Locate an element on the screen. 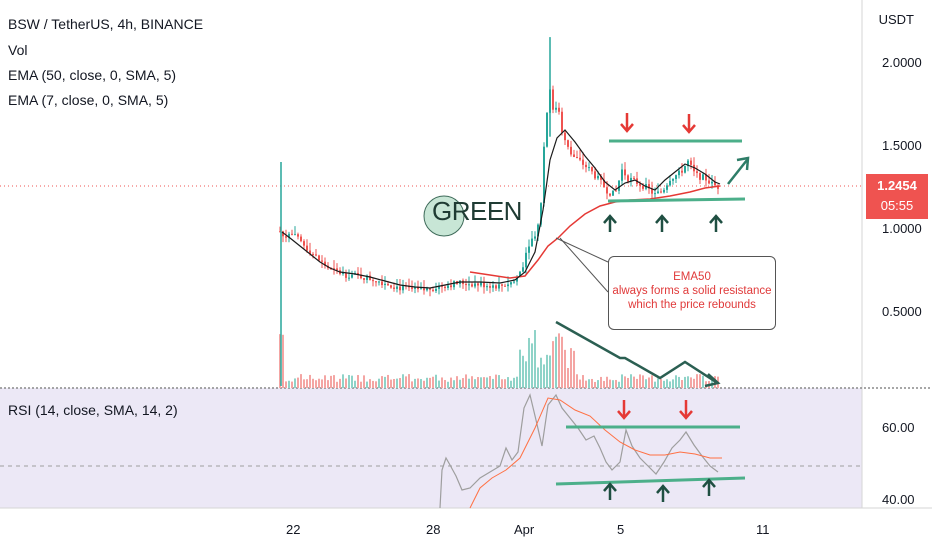 This screenshot has height=550, width=932. ema7-line is located at coordinates (501, 209).